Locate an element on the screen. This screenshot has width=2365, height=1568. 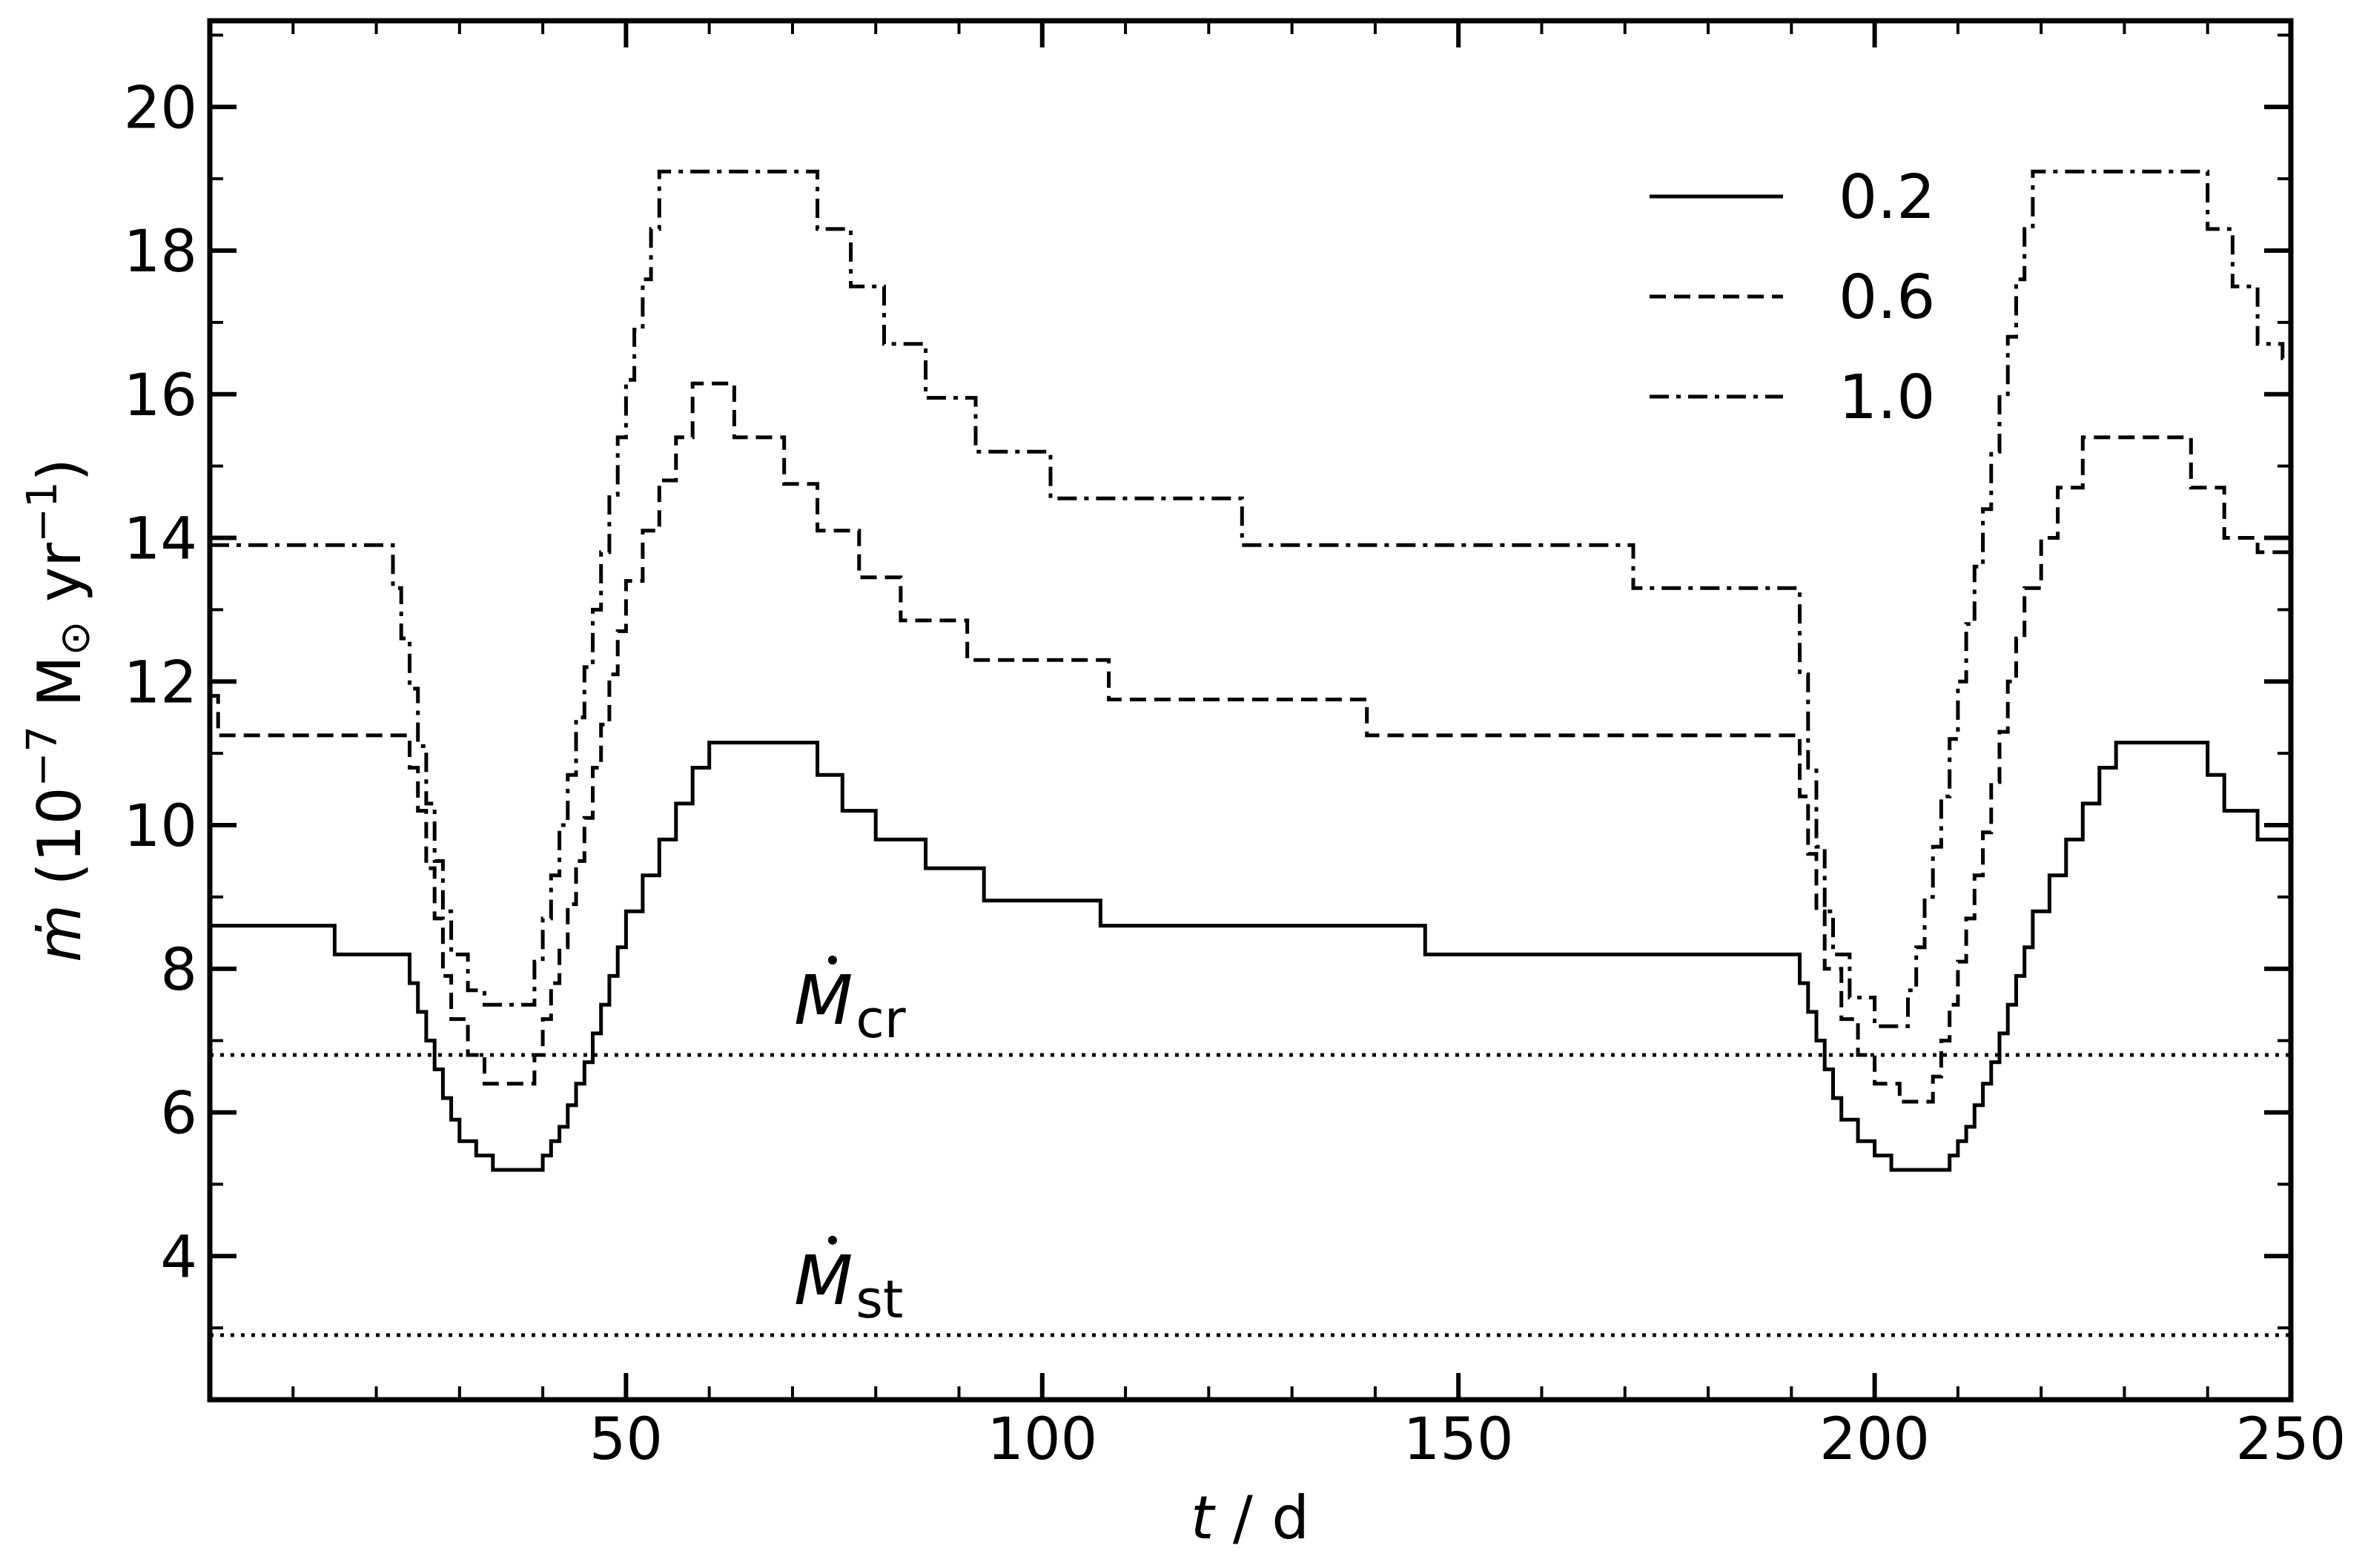
y-axis-title: ṁ (10−7 M⊙ yr−1) is located at coordinates (59, 710).